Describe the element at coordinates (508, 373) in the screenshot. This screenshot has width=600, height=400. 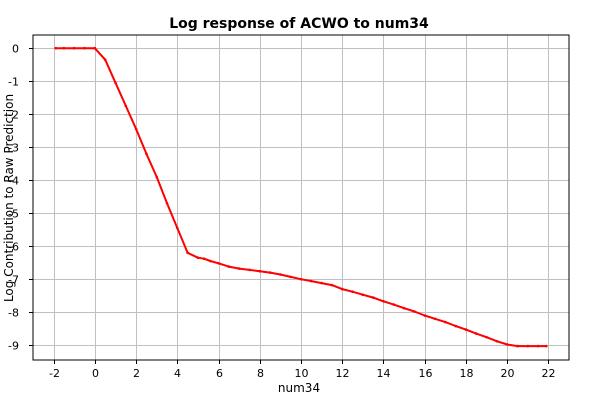
I see `x-tick-label: 20` at that location.